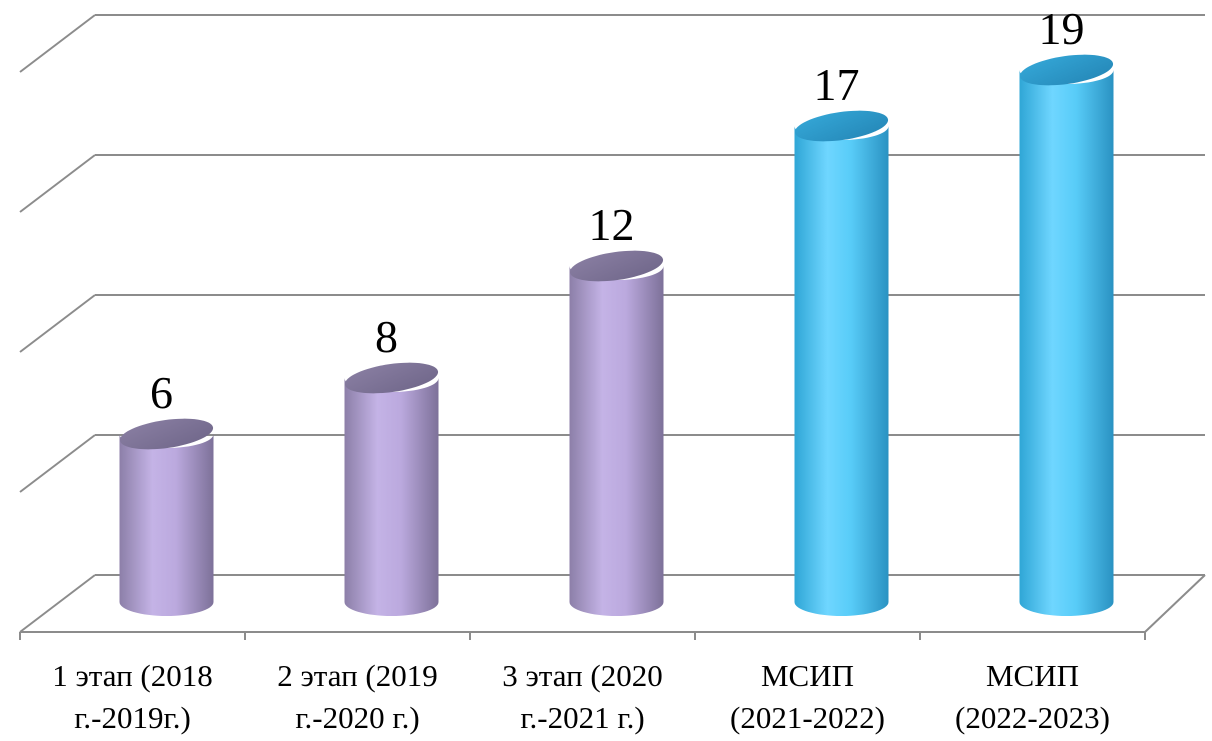  I want to click on category-label: (2022-2023), so click(1032, 717).